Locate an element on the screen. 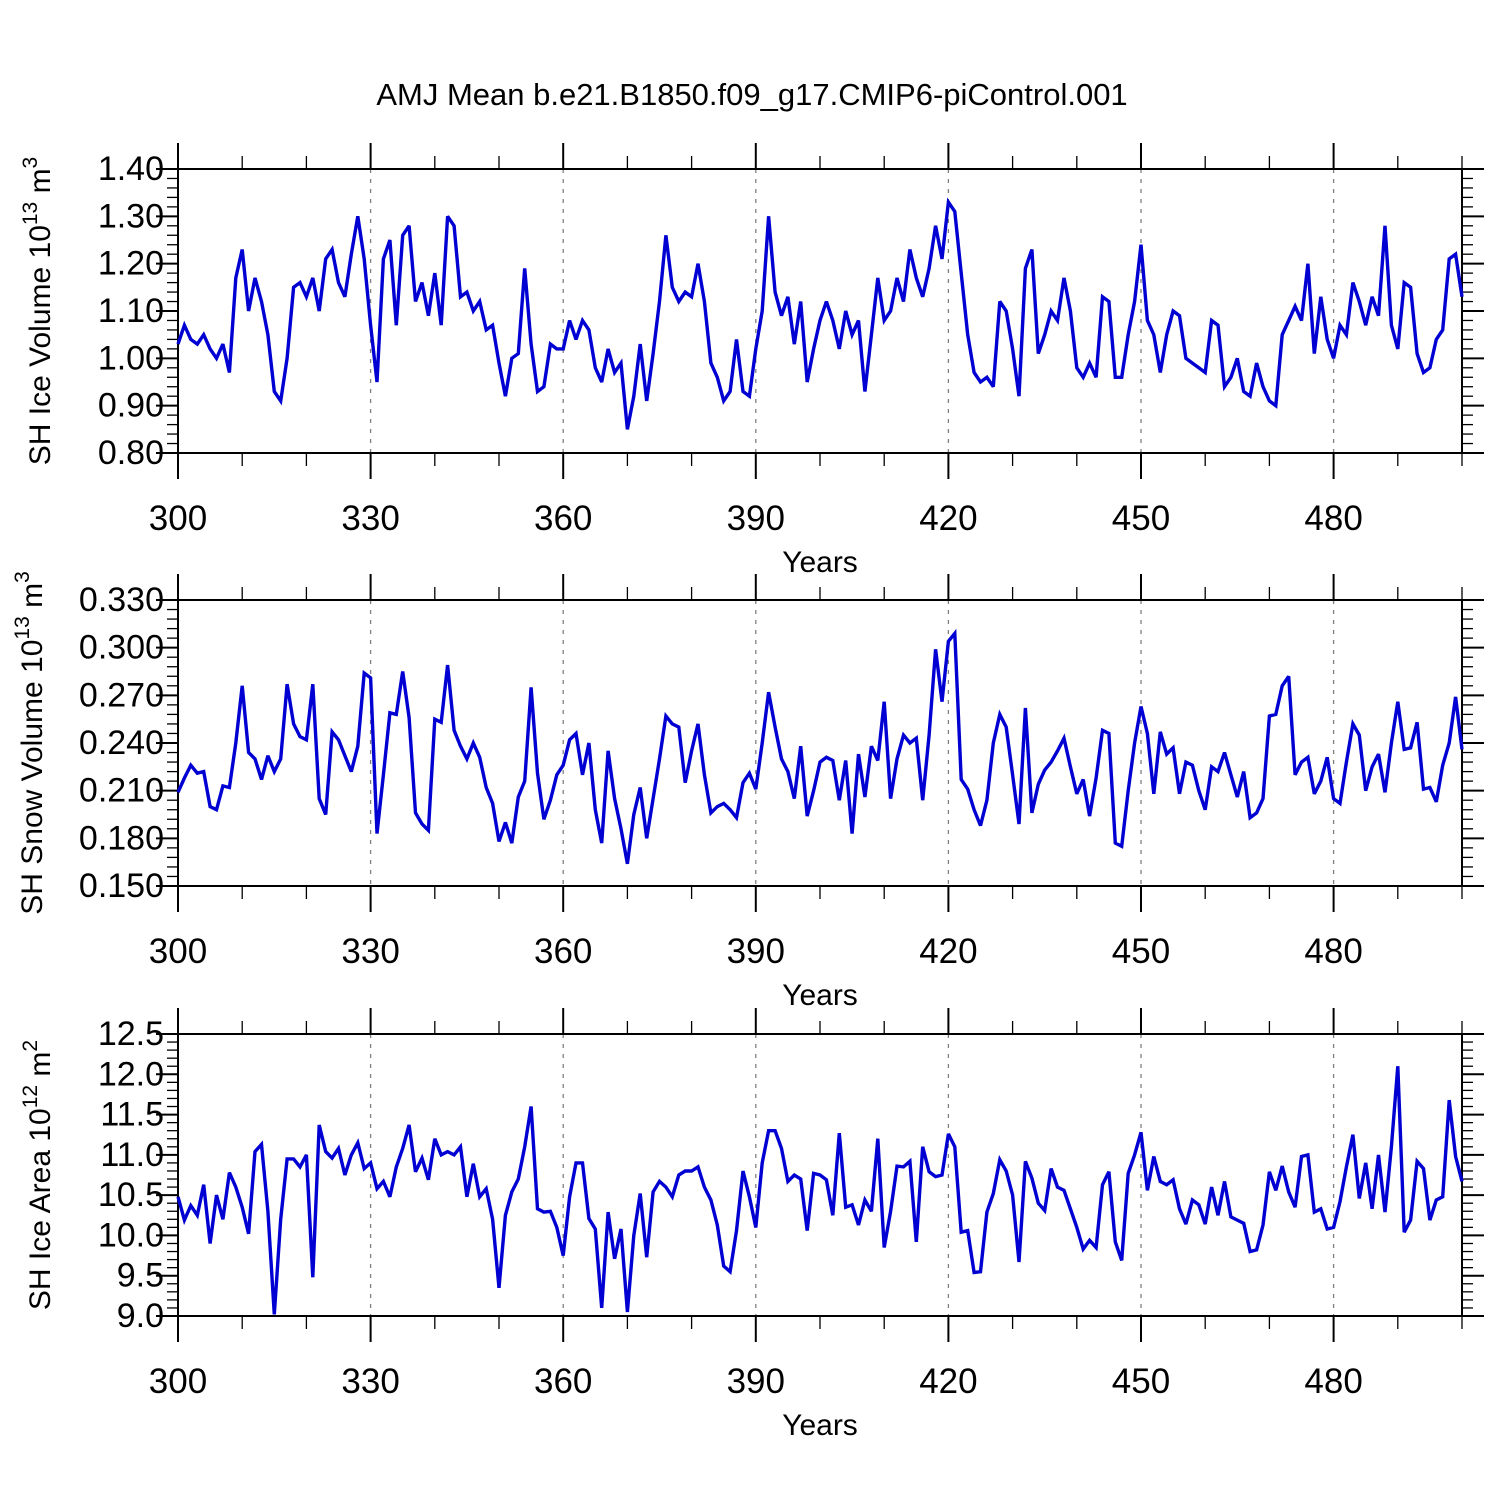 The height and width of the screenshot is (1500, 1500). y-tick-labels-ice-area: 9.09.510.010.511.011.512.012.5 is located at coordinates (131, 1175).